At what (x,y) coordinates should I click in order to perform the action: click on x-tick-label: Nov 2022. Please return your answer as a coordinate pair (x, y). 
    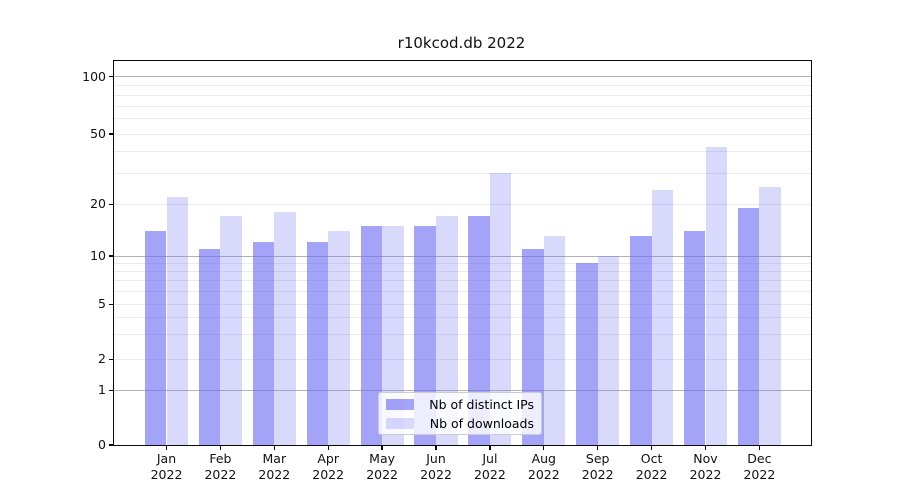
    Looking at the image, I should click on (705, 466).